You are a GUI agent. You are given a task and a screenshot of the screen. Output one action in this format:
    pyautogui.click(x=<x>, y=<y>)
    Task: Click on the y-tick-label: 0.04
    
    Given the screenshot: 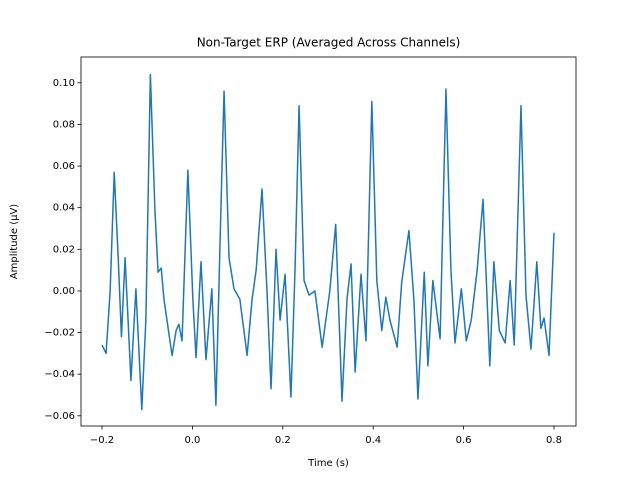 What is the action you would take?
    pyautogui.click(x=64, y=208)
    